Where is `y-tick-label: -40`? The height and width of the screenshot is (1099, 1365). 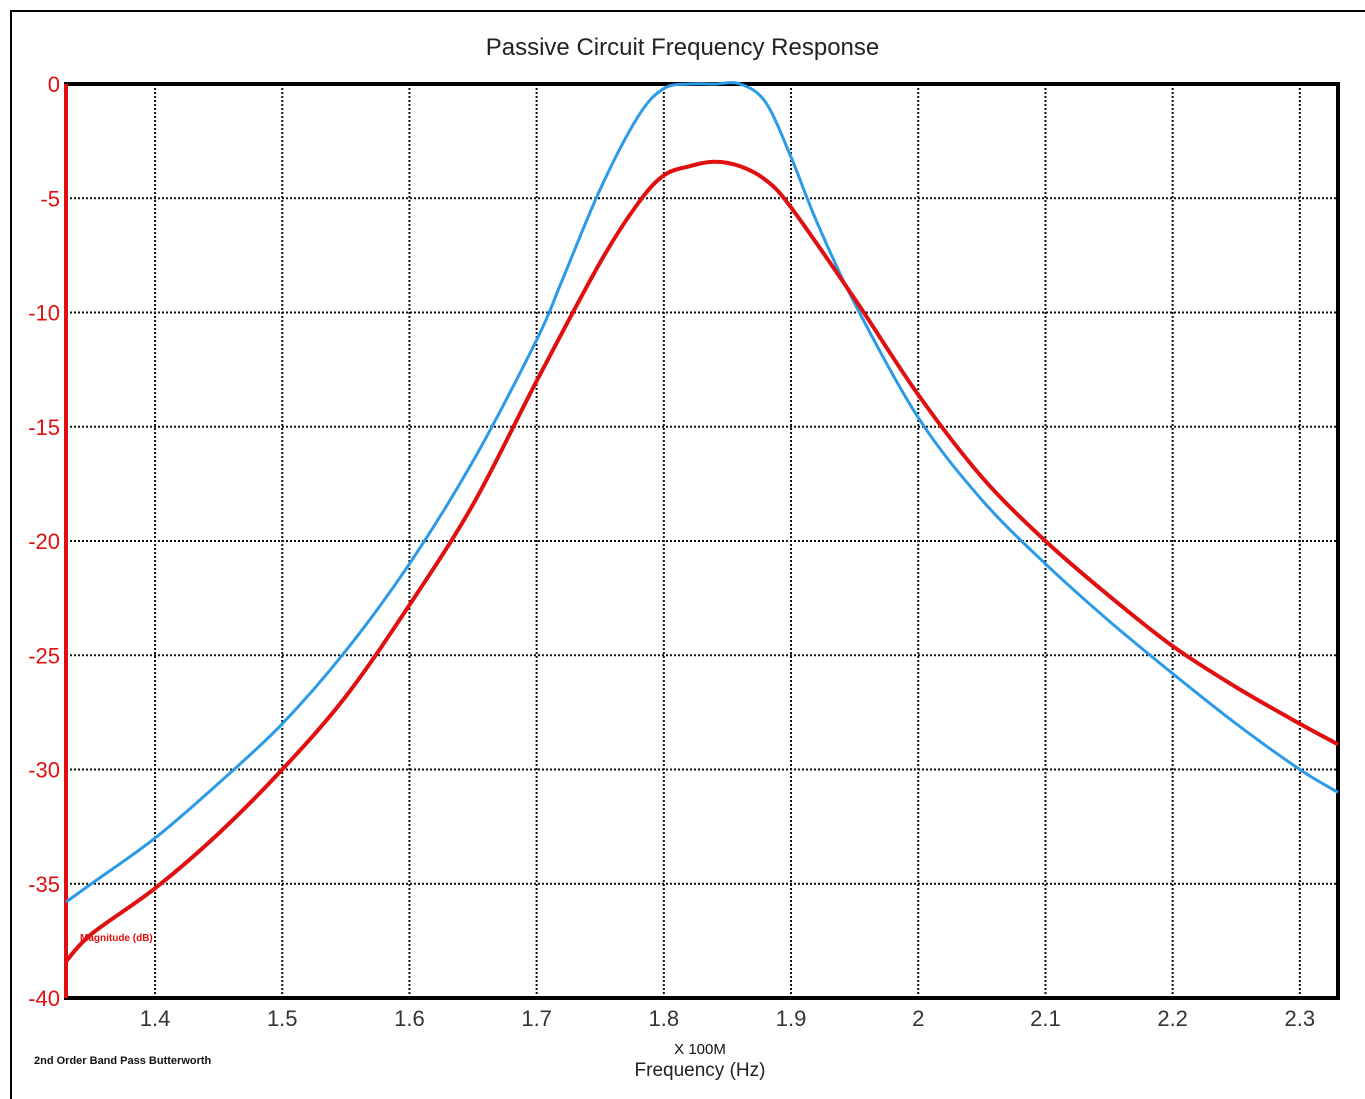
y-tick-label: -40 is located at coordinates (44, 998).